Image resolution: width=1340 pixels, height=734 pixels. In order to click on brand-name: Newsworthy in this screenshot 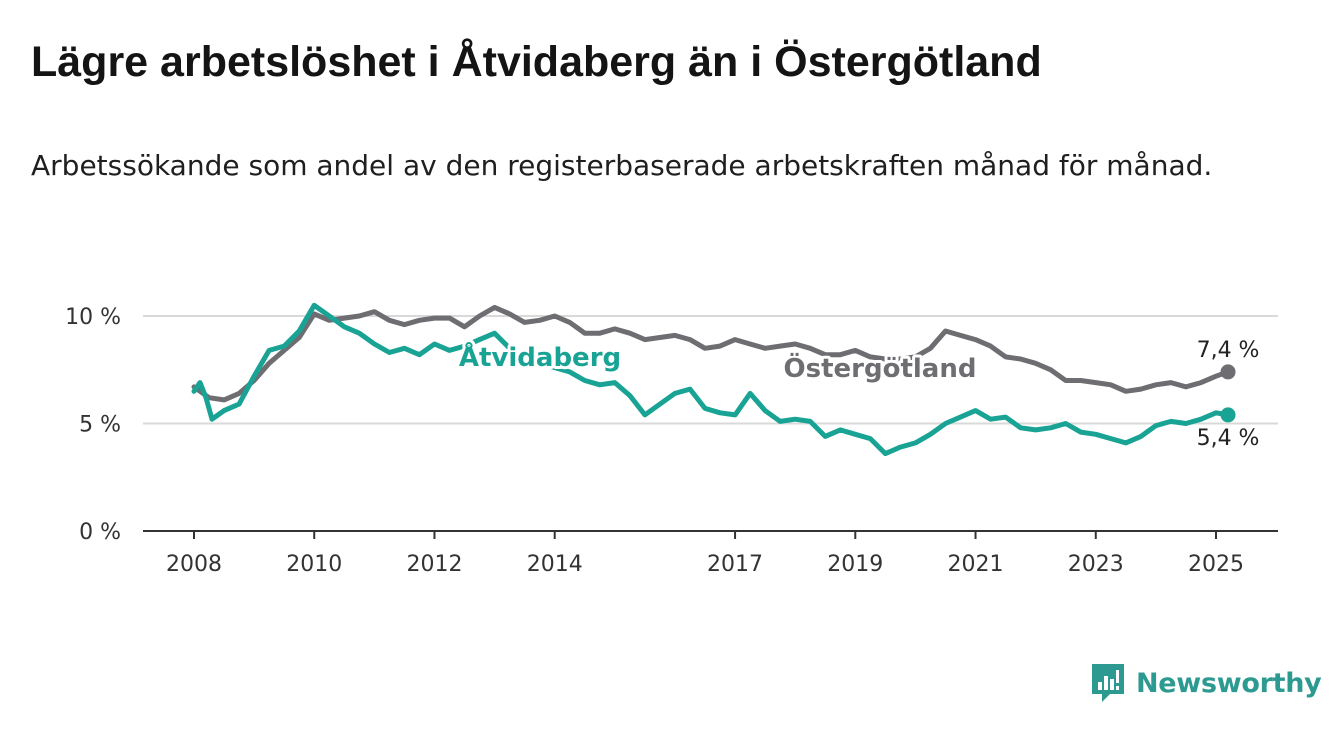, I will do `click(1229, 683)`.